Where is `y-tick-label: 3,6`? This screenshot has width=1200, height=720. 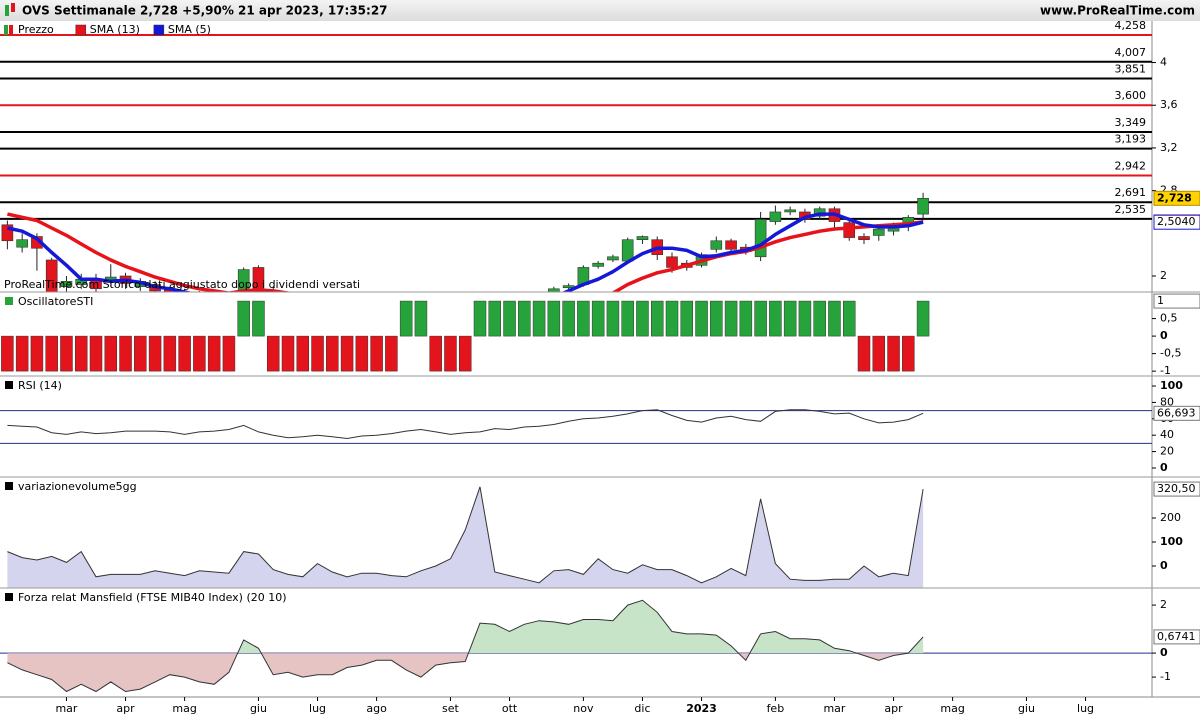 y-tick-label: 3,6 is located at coordinates (1169, 104).